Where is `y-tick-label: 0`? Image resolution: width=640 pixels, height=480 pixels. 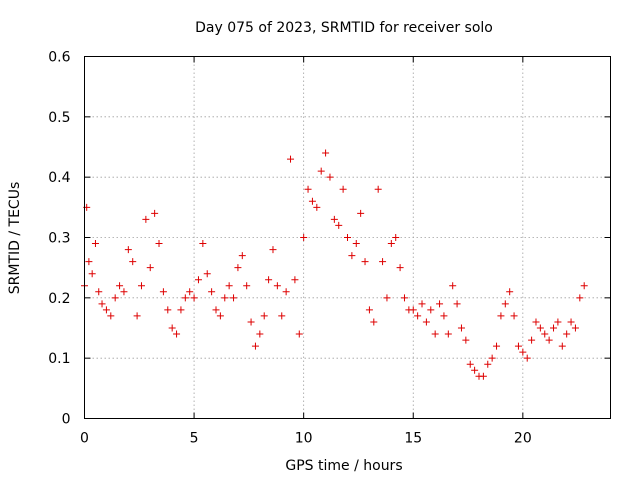 y-tick-label: 0 is located at coordinates (66, 420).